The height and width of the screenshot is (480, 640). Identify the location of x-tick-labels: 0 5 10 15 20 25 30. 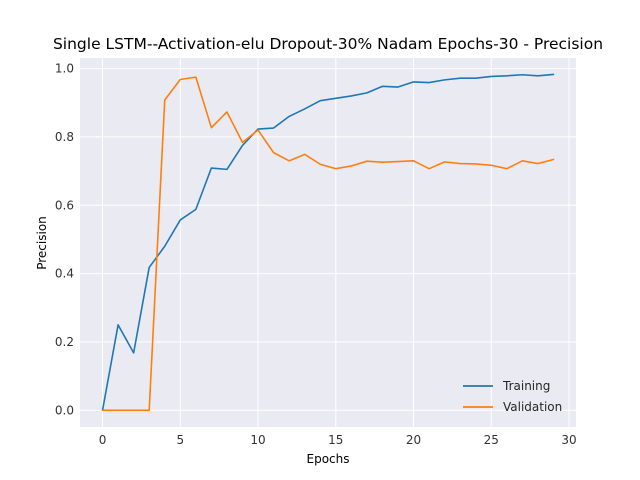
(338, 440).